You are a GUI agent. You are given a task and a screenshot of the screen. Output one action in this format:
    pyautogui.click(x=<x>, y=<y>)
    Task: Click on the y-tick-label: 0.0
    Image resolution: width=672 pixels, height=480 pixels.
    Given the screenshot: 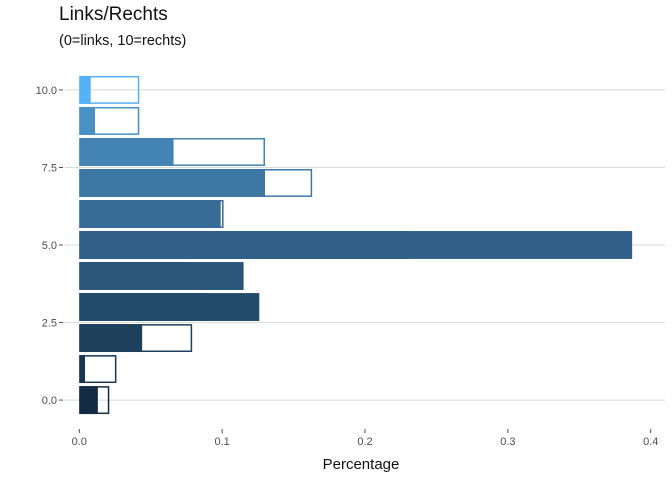 What is the action you would take?
    pyautogui.click(x=49, y=401)
    